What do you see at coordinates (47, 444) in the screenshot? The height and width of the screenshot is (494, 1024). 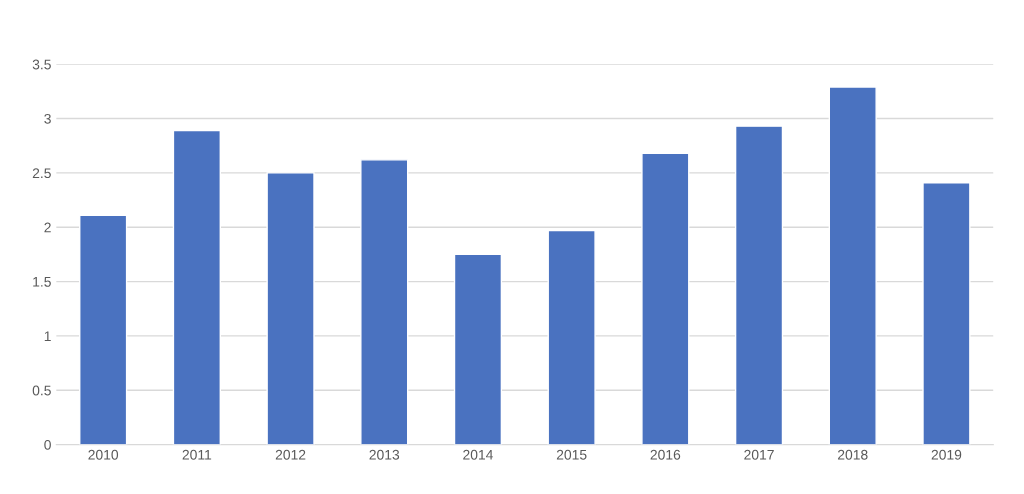 I see `y-tick-label: 0` at bounding box center [47, 444].